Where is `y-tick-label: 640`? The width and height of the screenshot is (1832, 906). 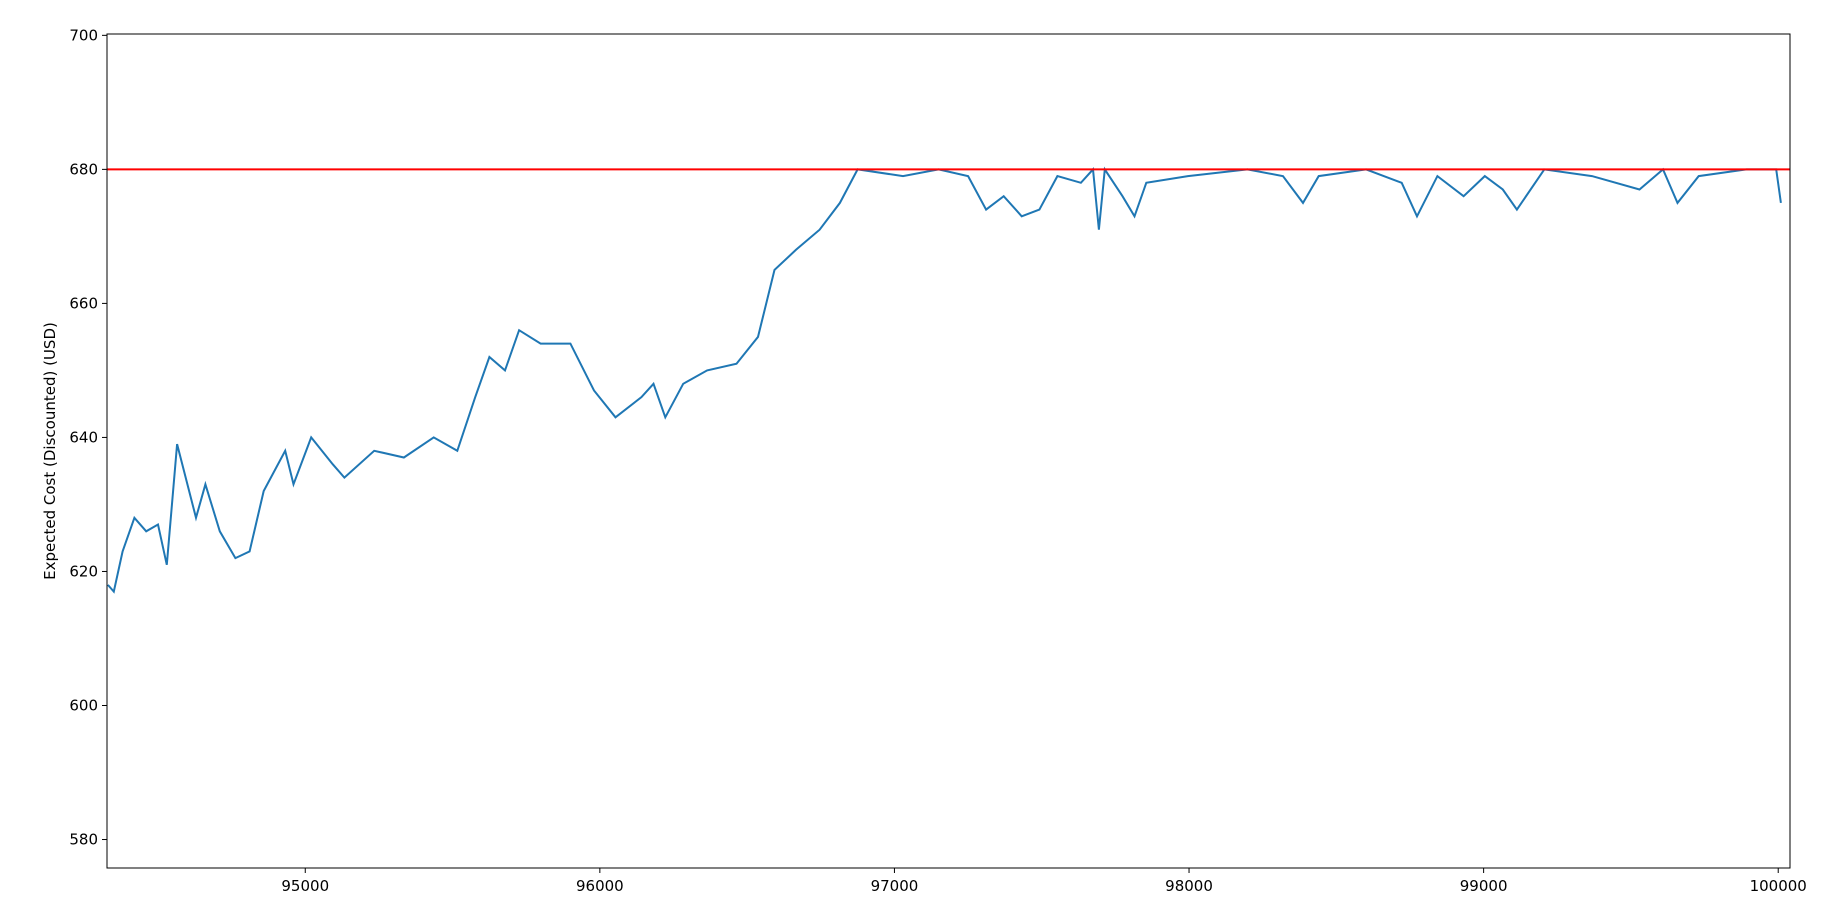 y-tick-label: 640 is located at coordinates (83, 437).